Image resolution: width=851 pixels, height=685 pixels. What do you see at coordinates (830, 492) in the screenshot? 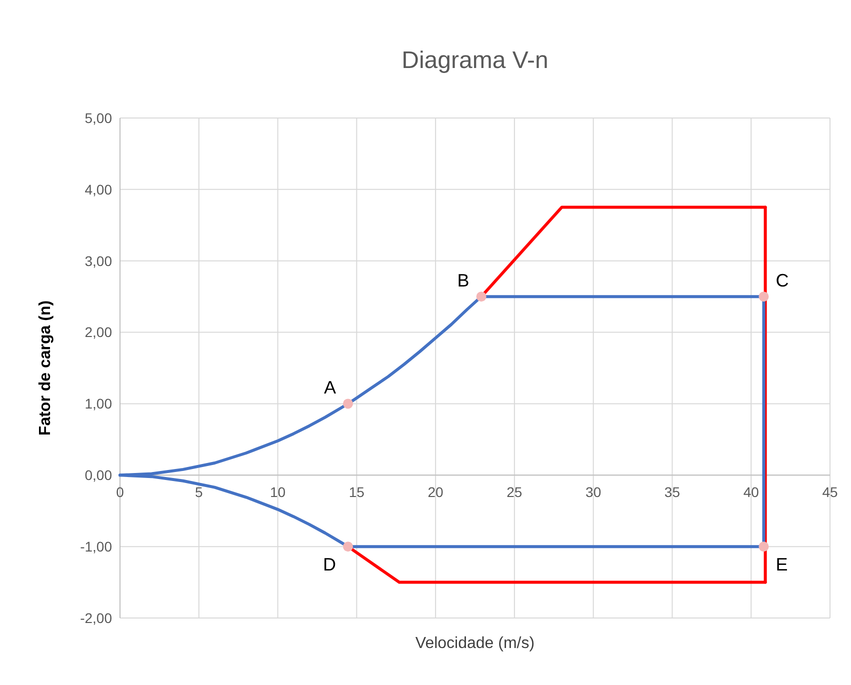
I see `x-tick-label: 45` at bounding box center [830, 492].